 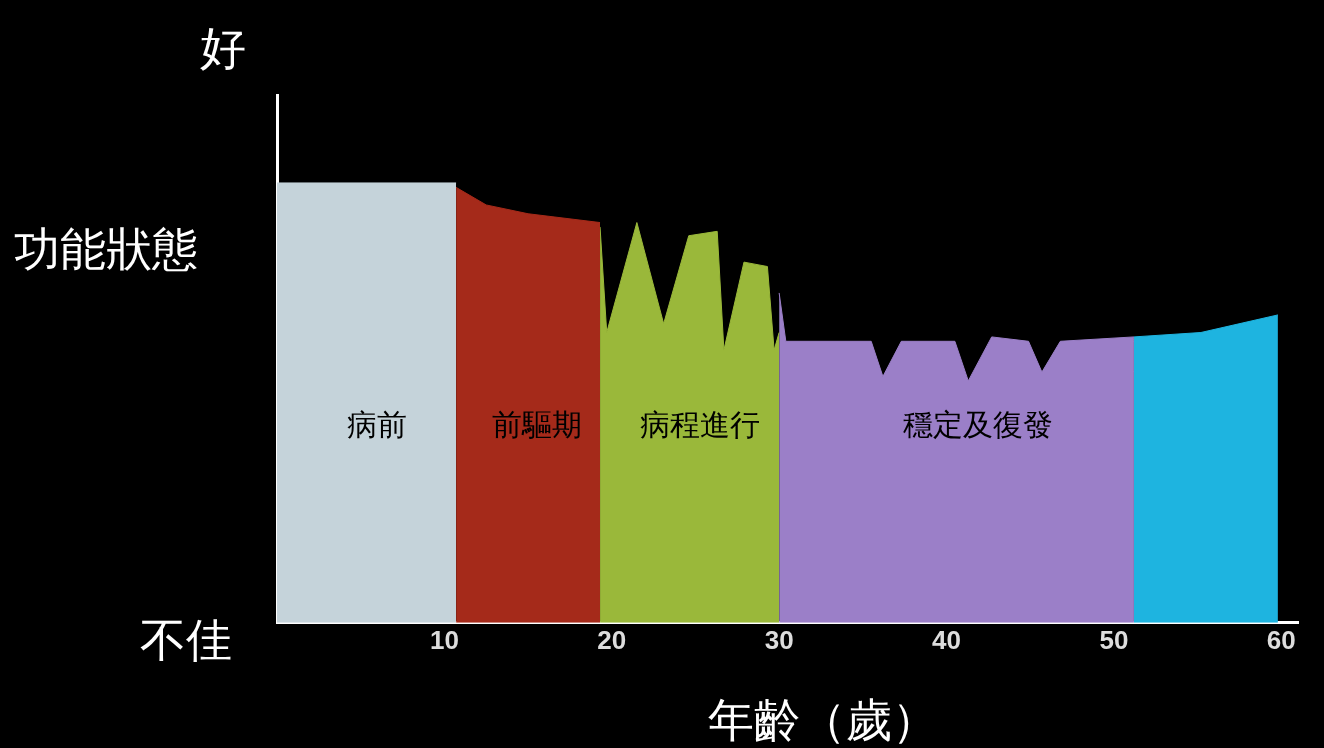 What do you see at coordinates (223, 48) in the screenshot?
I see `text: 好` at bounding box center [223, 48].